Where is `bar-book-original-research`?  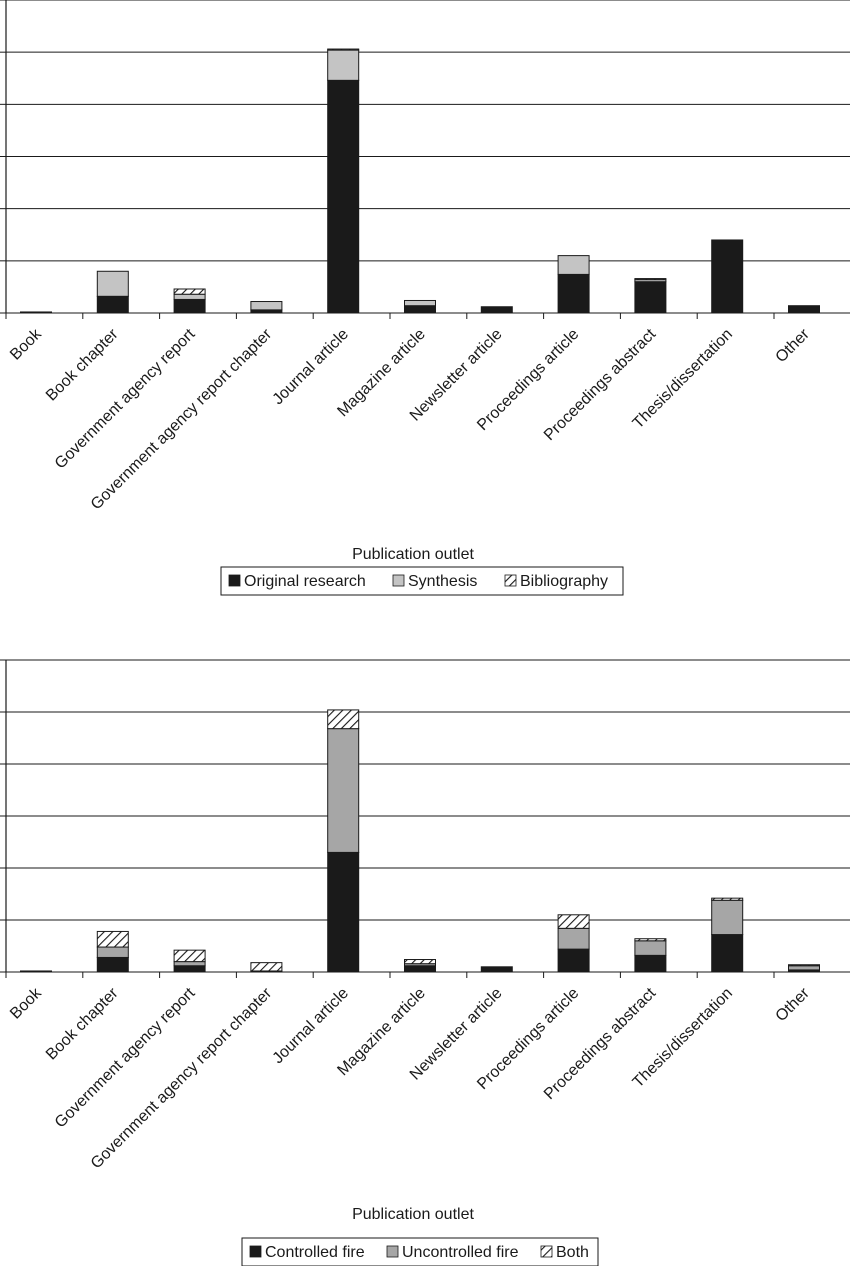 bar-book-original-research is located at coordinates (36, 312).